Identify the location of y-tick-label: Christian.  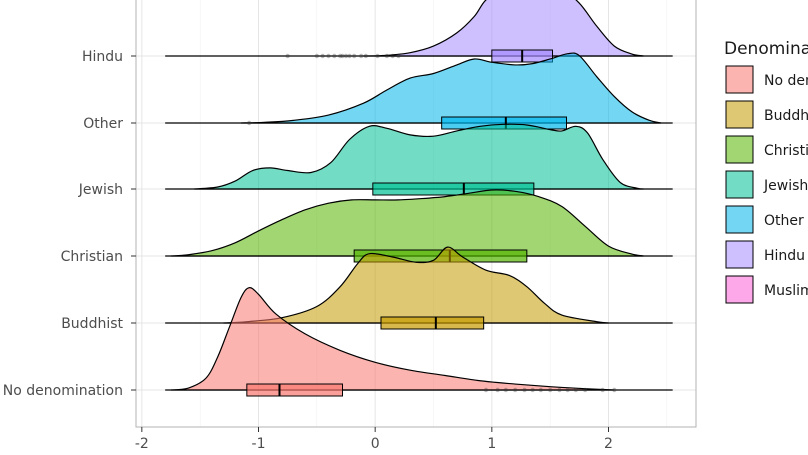
(92, 257).